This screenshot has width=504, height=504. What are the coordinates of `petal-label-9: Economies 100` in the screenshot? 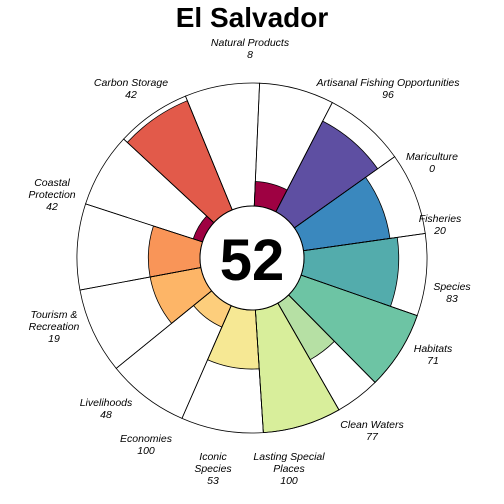 It's located at (146, 445).